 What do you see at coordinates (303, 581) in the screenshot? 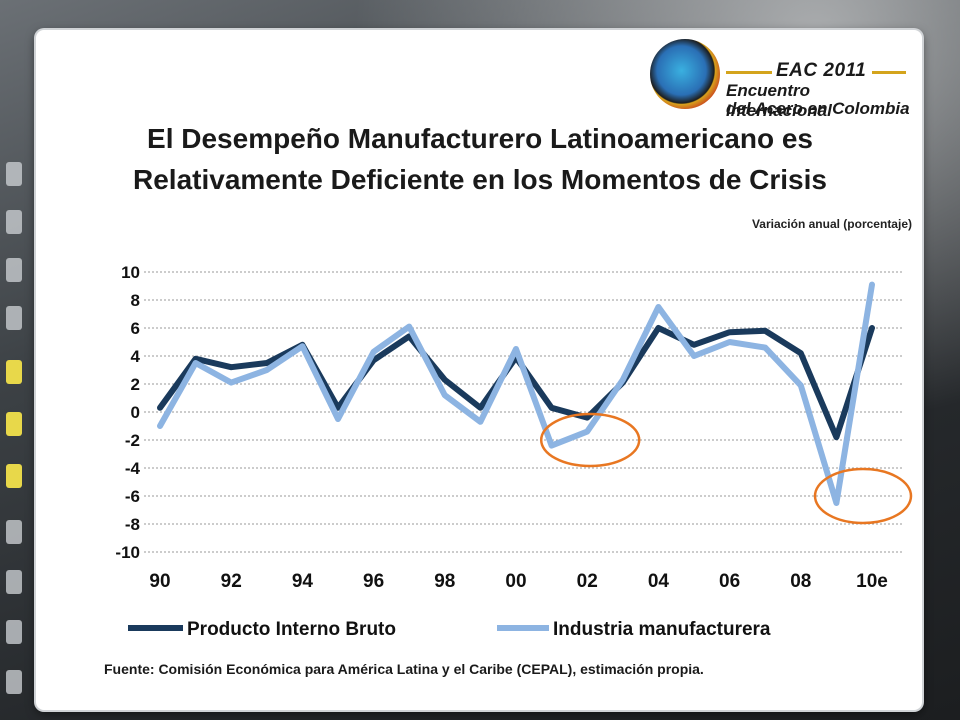
I see `x-tick-label: 94` at bounding box center [303, 581].